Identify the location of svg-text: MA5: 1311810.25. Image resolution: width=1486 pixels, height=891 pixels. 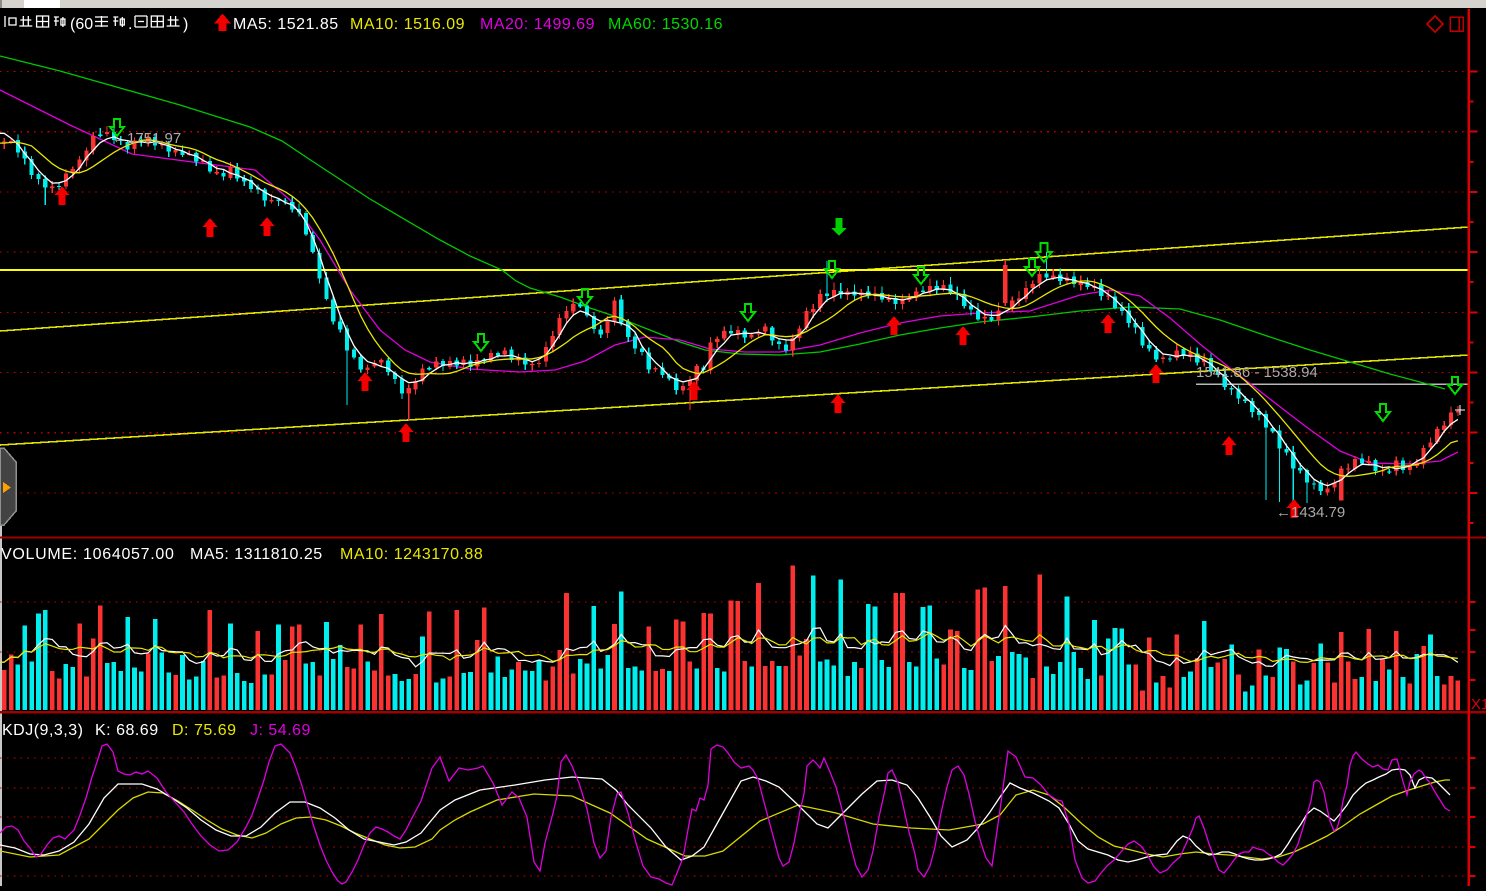
(256, 554).